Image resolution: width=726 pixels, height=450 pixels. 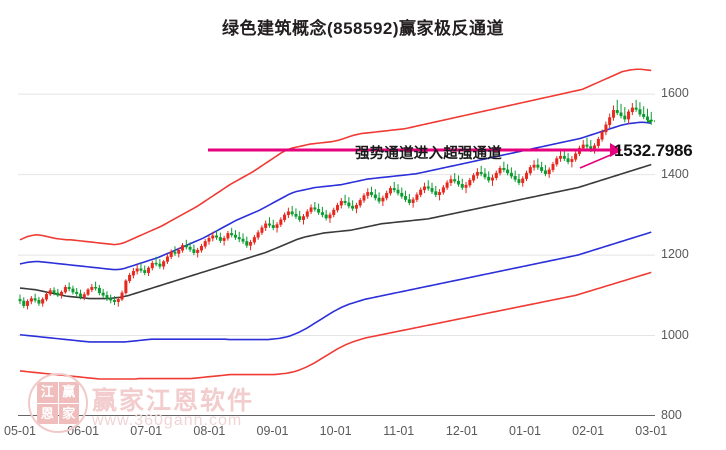 I want to click on watermark-logo-char: 赢, so click(x=68, y=392).